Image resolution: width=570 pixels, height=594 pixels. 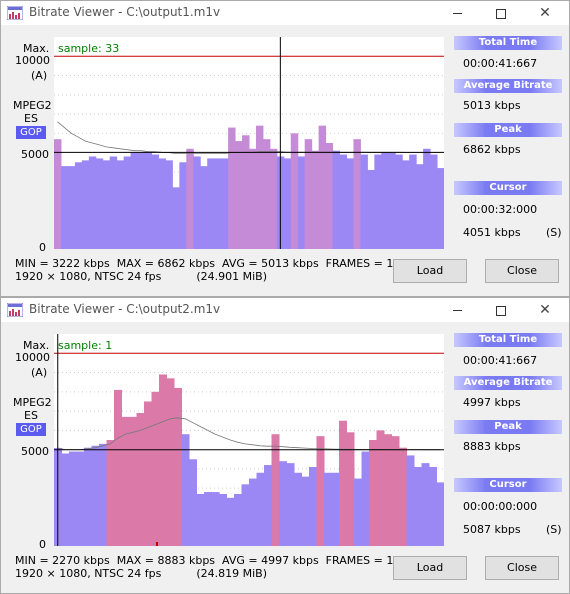 What do you see at coordinates (492, 149) in the screenshot?
I see `peak-value: 6862 kbps` at bounding box center [492, 149].